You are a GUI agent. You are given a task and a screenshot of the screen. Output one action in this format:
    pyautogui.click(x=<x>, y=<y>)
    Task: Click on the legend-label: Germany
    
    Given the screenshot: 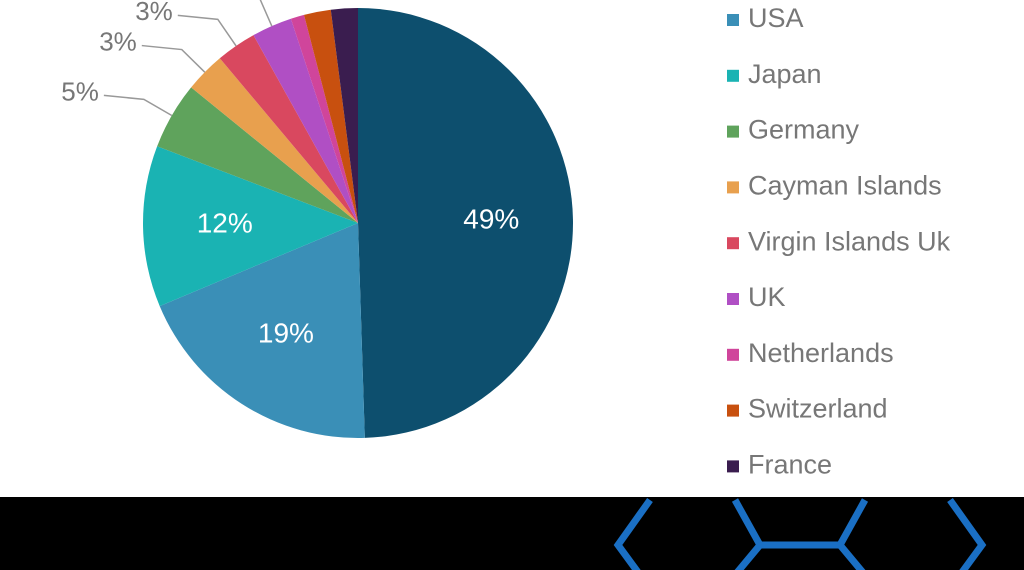 What is the action you would take?
    pyautogui.click(x=804, y=130)
    